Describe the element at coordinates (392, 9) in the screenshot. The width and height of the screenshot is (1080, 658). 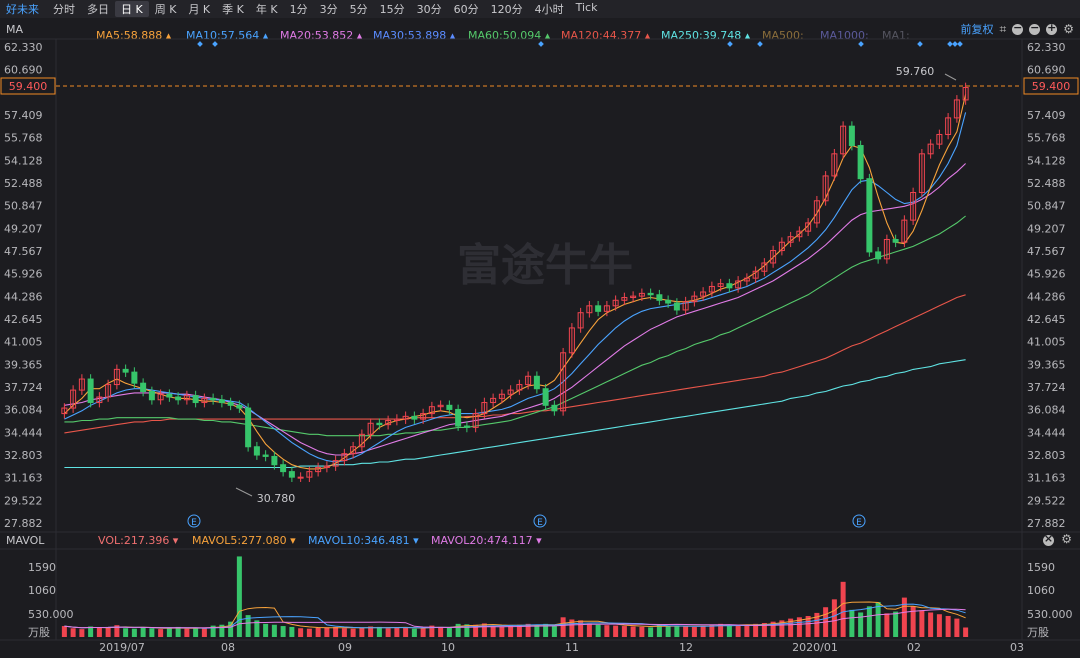
I see `tab-10: 15分` at that location.